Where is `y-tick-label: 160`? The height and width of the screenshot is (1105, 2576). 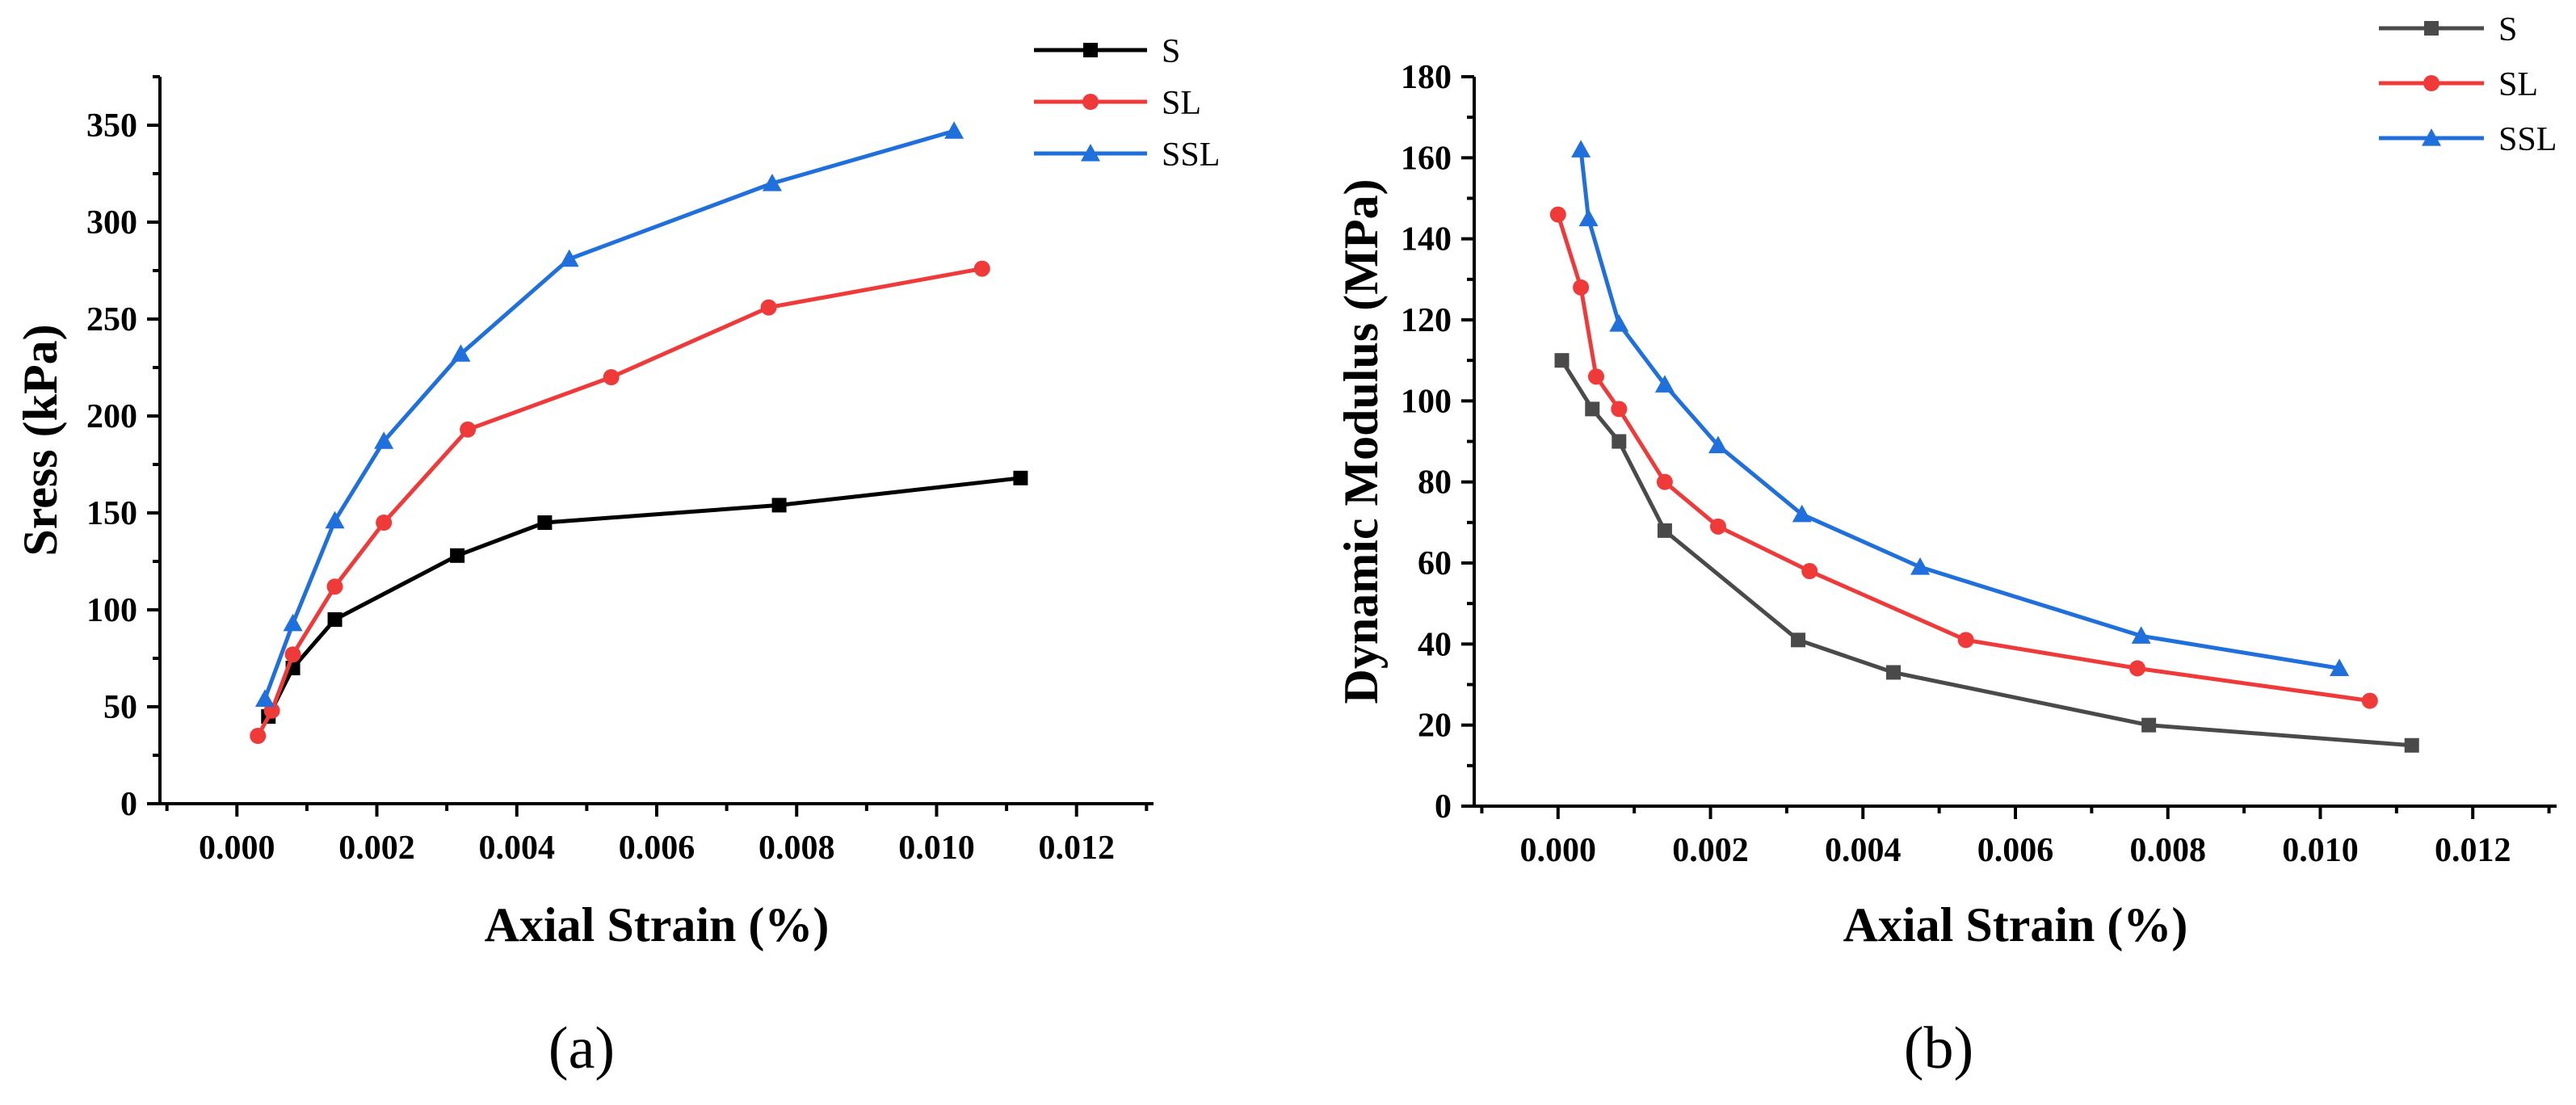
y-tick-label: 160 is located at coordinates (1426, 158).